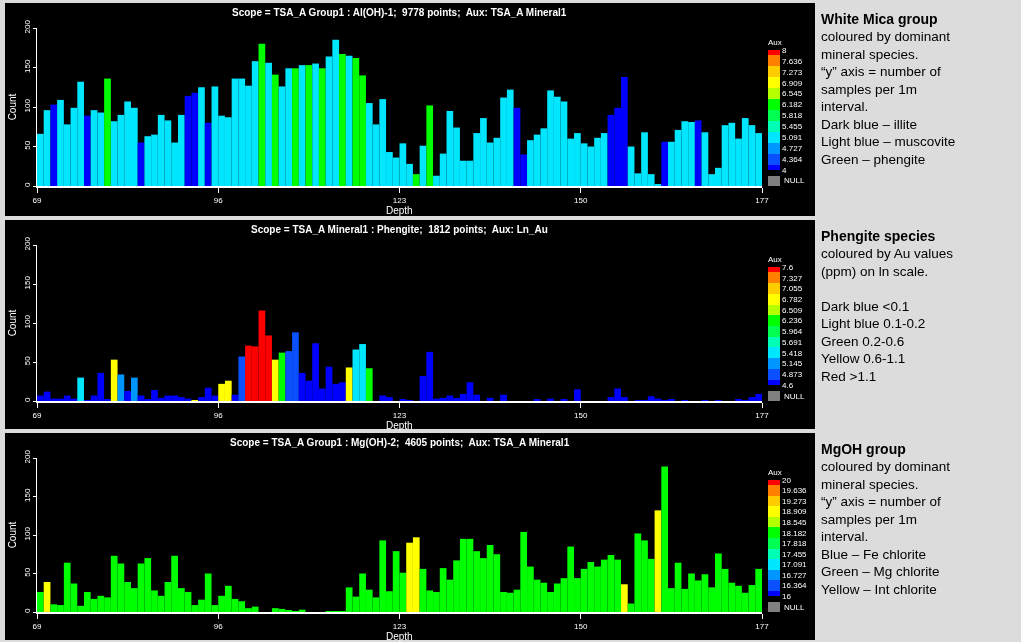 Image resolution: width=1021 pixels, height=642 pixels. I want to click on color-bar-label: 8, so click(785, 50).